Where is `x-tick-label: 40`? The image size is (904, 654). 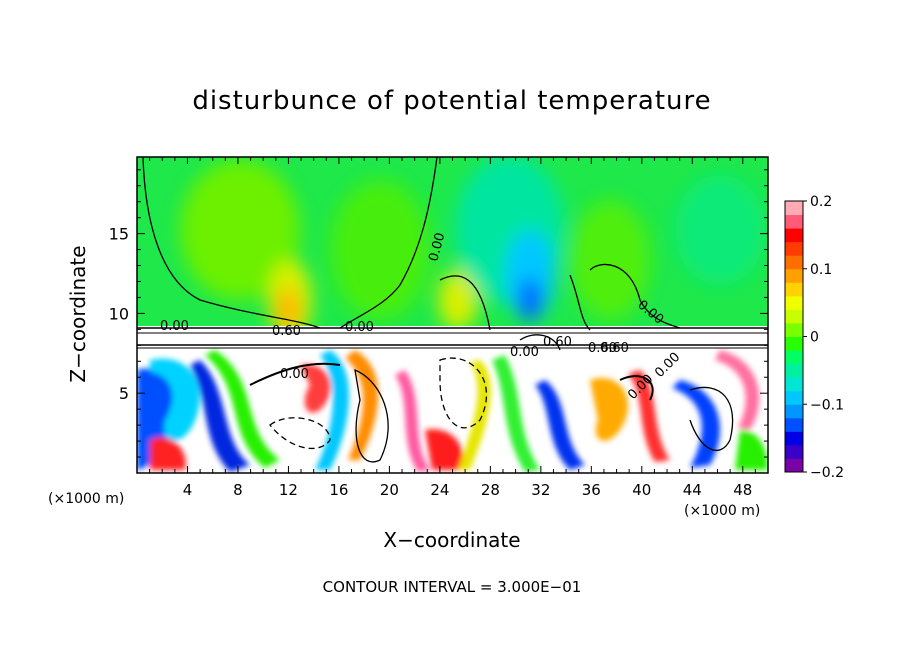 x-tick-label: 40 is located at coordinates (641, 490).